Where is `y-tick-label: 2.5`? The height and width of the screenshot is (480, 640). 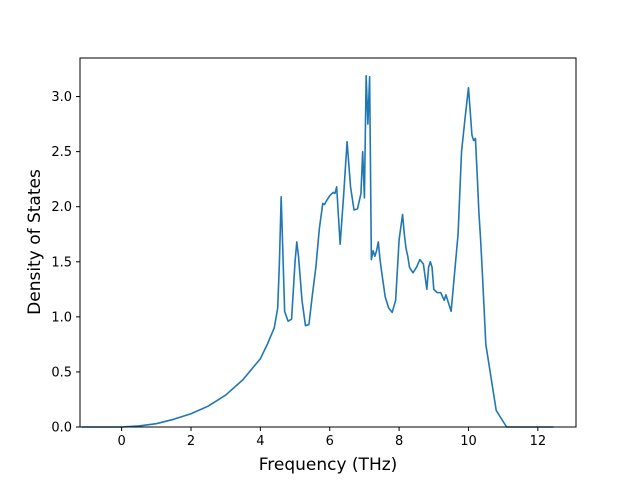 y-tick-label: 2.5 is located at coordinates (61, 152).